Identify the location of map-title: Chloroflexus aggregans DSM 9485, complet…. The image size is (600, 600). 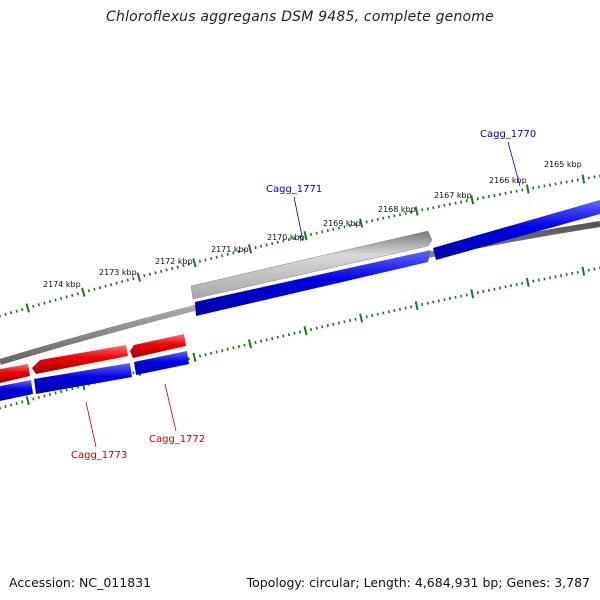
(300, 17).